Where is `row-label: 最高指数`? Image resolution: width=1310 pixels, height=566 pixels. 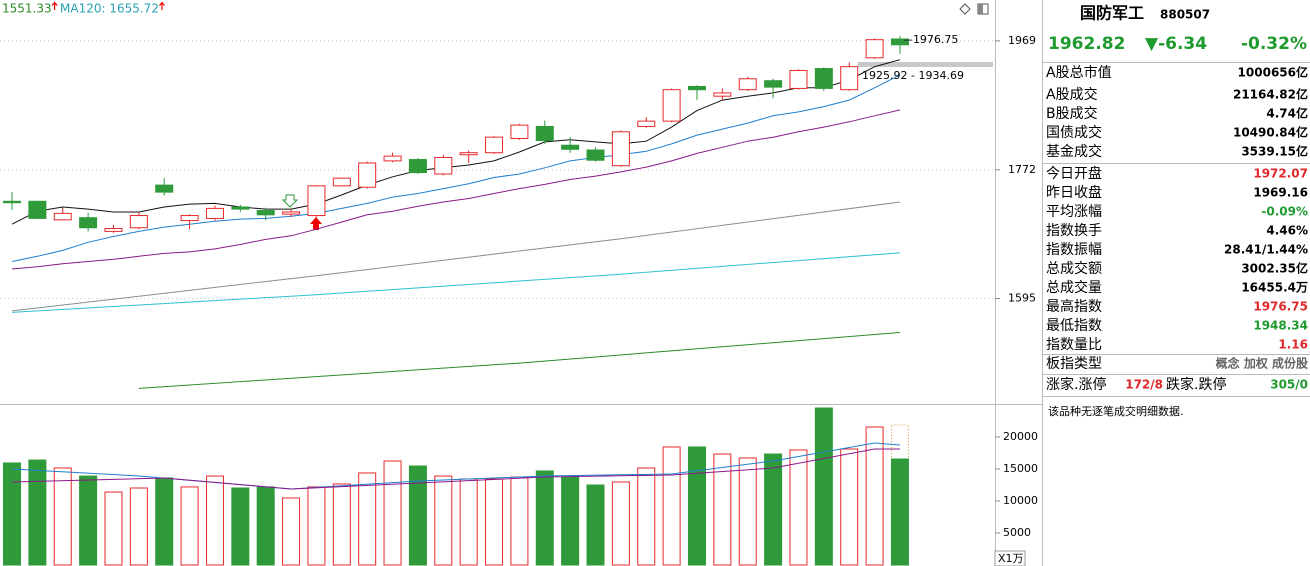 row-label: 最高指数 is located at coordinates (1074, 306).